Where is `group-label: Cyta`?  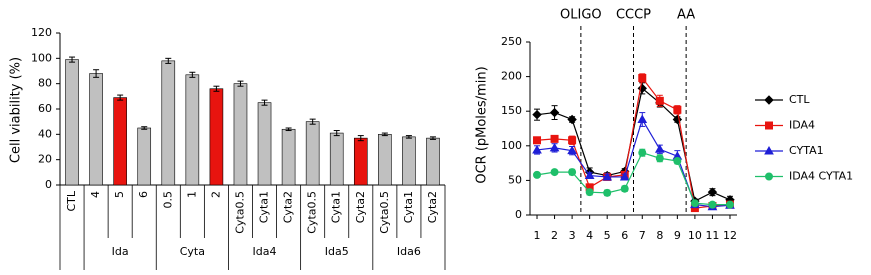
group-label: Cyta is located at coordinates (192, 251).